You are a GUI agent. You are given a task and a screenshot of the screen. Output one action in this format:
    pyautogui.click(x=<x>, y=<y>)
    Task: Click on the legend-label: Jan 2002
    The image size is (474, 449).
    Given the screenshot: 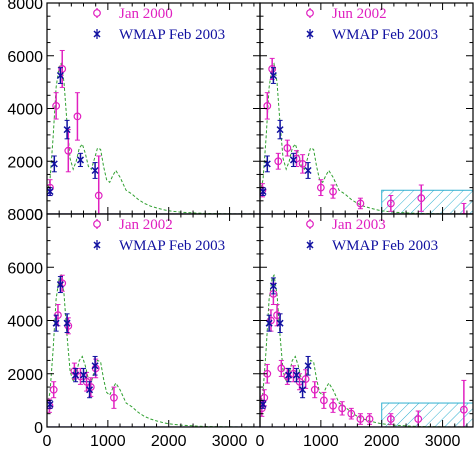 What is the action you would take?
    pyautogui.click(x=146, y=225)
    